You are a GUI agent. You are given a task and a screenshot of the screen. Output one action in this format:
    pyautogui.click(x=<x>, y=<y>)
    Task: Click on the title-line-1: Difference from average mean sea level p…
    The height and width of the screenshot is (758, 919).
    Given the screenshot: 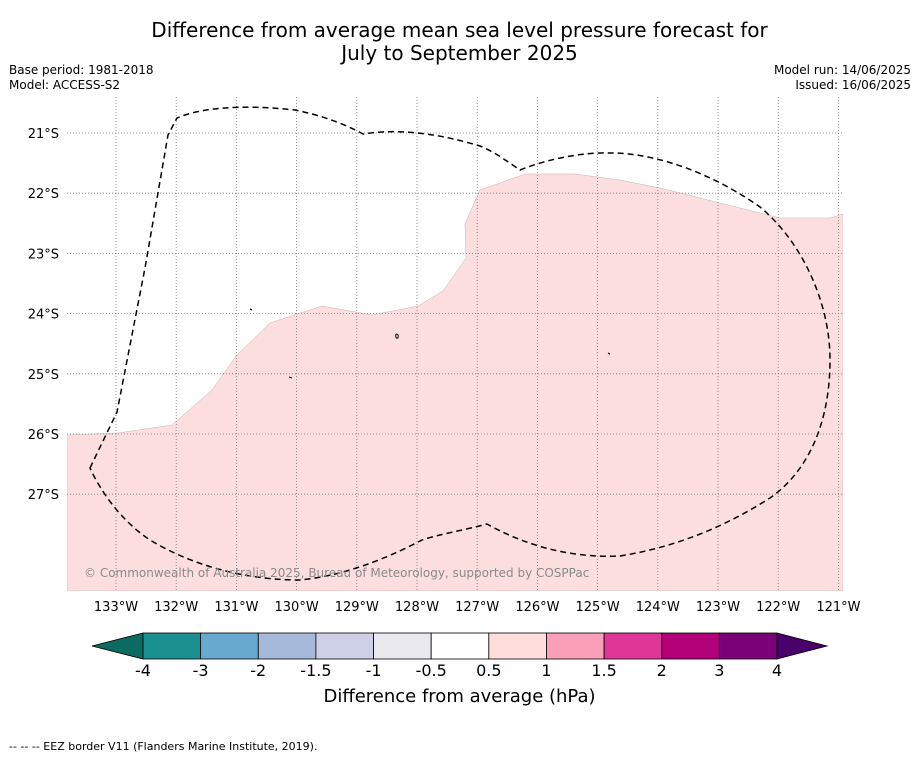 What is the action you would take?
    pyautogui.click(x=459, y=30)
    